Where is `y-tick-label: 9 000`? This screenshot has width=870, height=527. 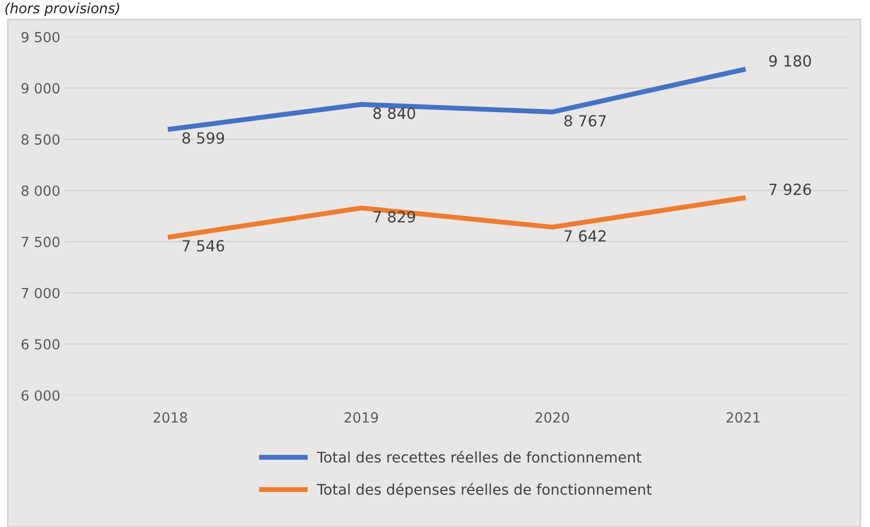 y-tick-label: 9 000 is located at coordinates (41, 88).